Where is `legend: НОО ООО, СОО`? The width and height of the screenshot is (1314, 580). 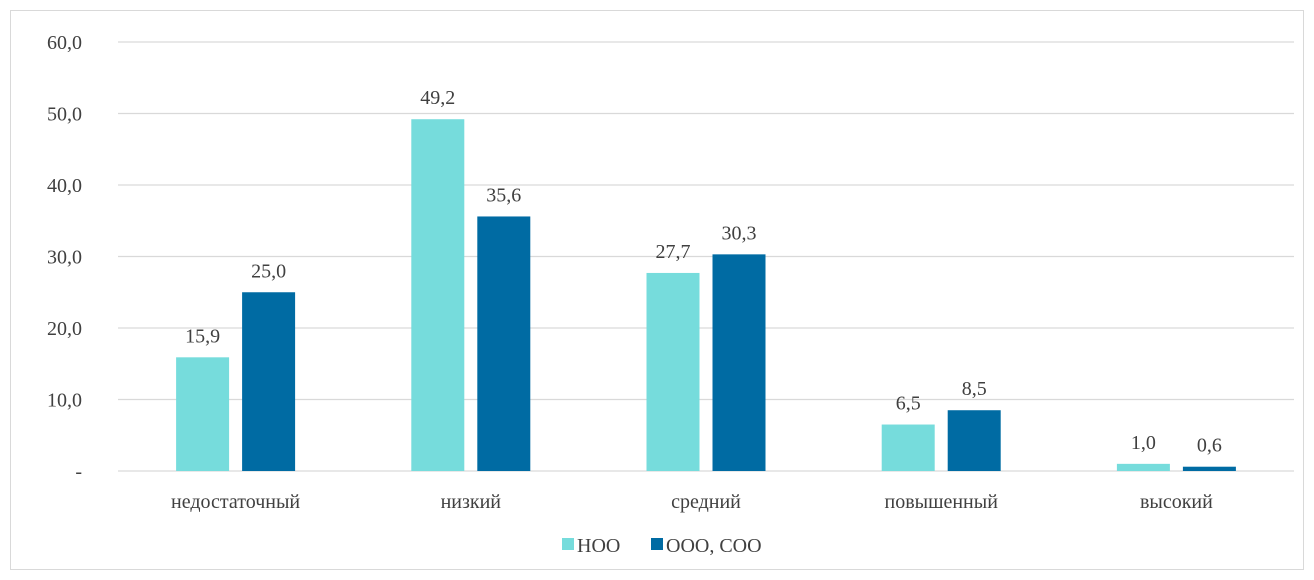 legend: НОО ООО, СОО is located at coordinates (662, 546).